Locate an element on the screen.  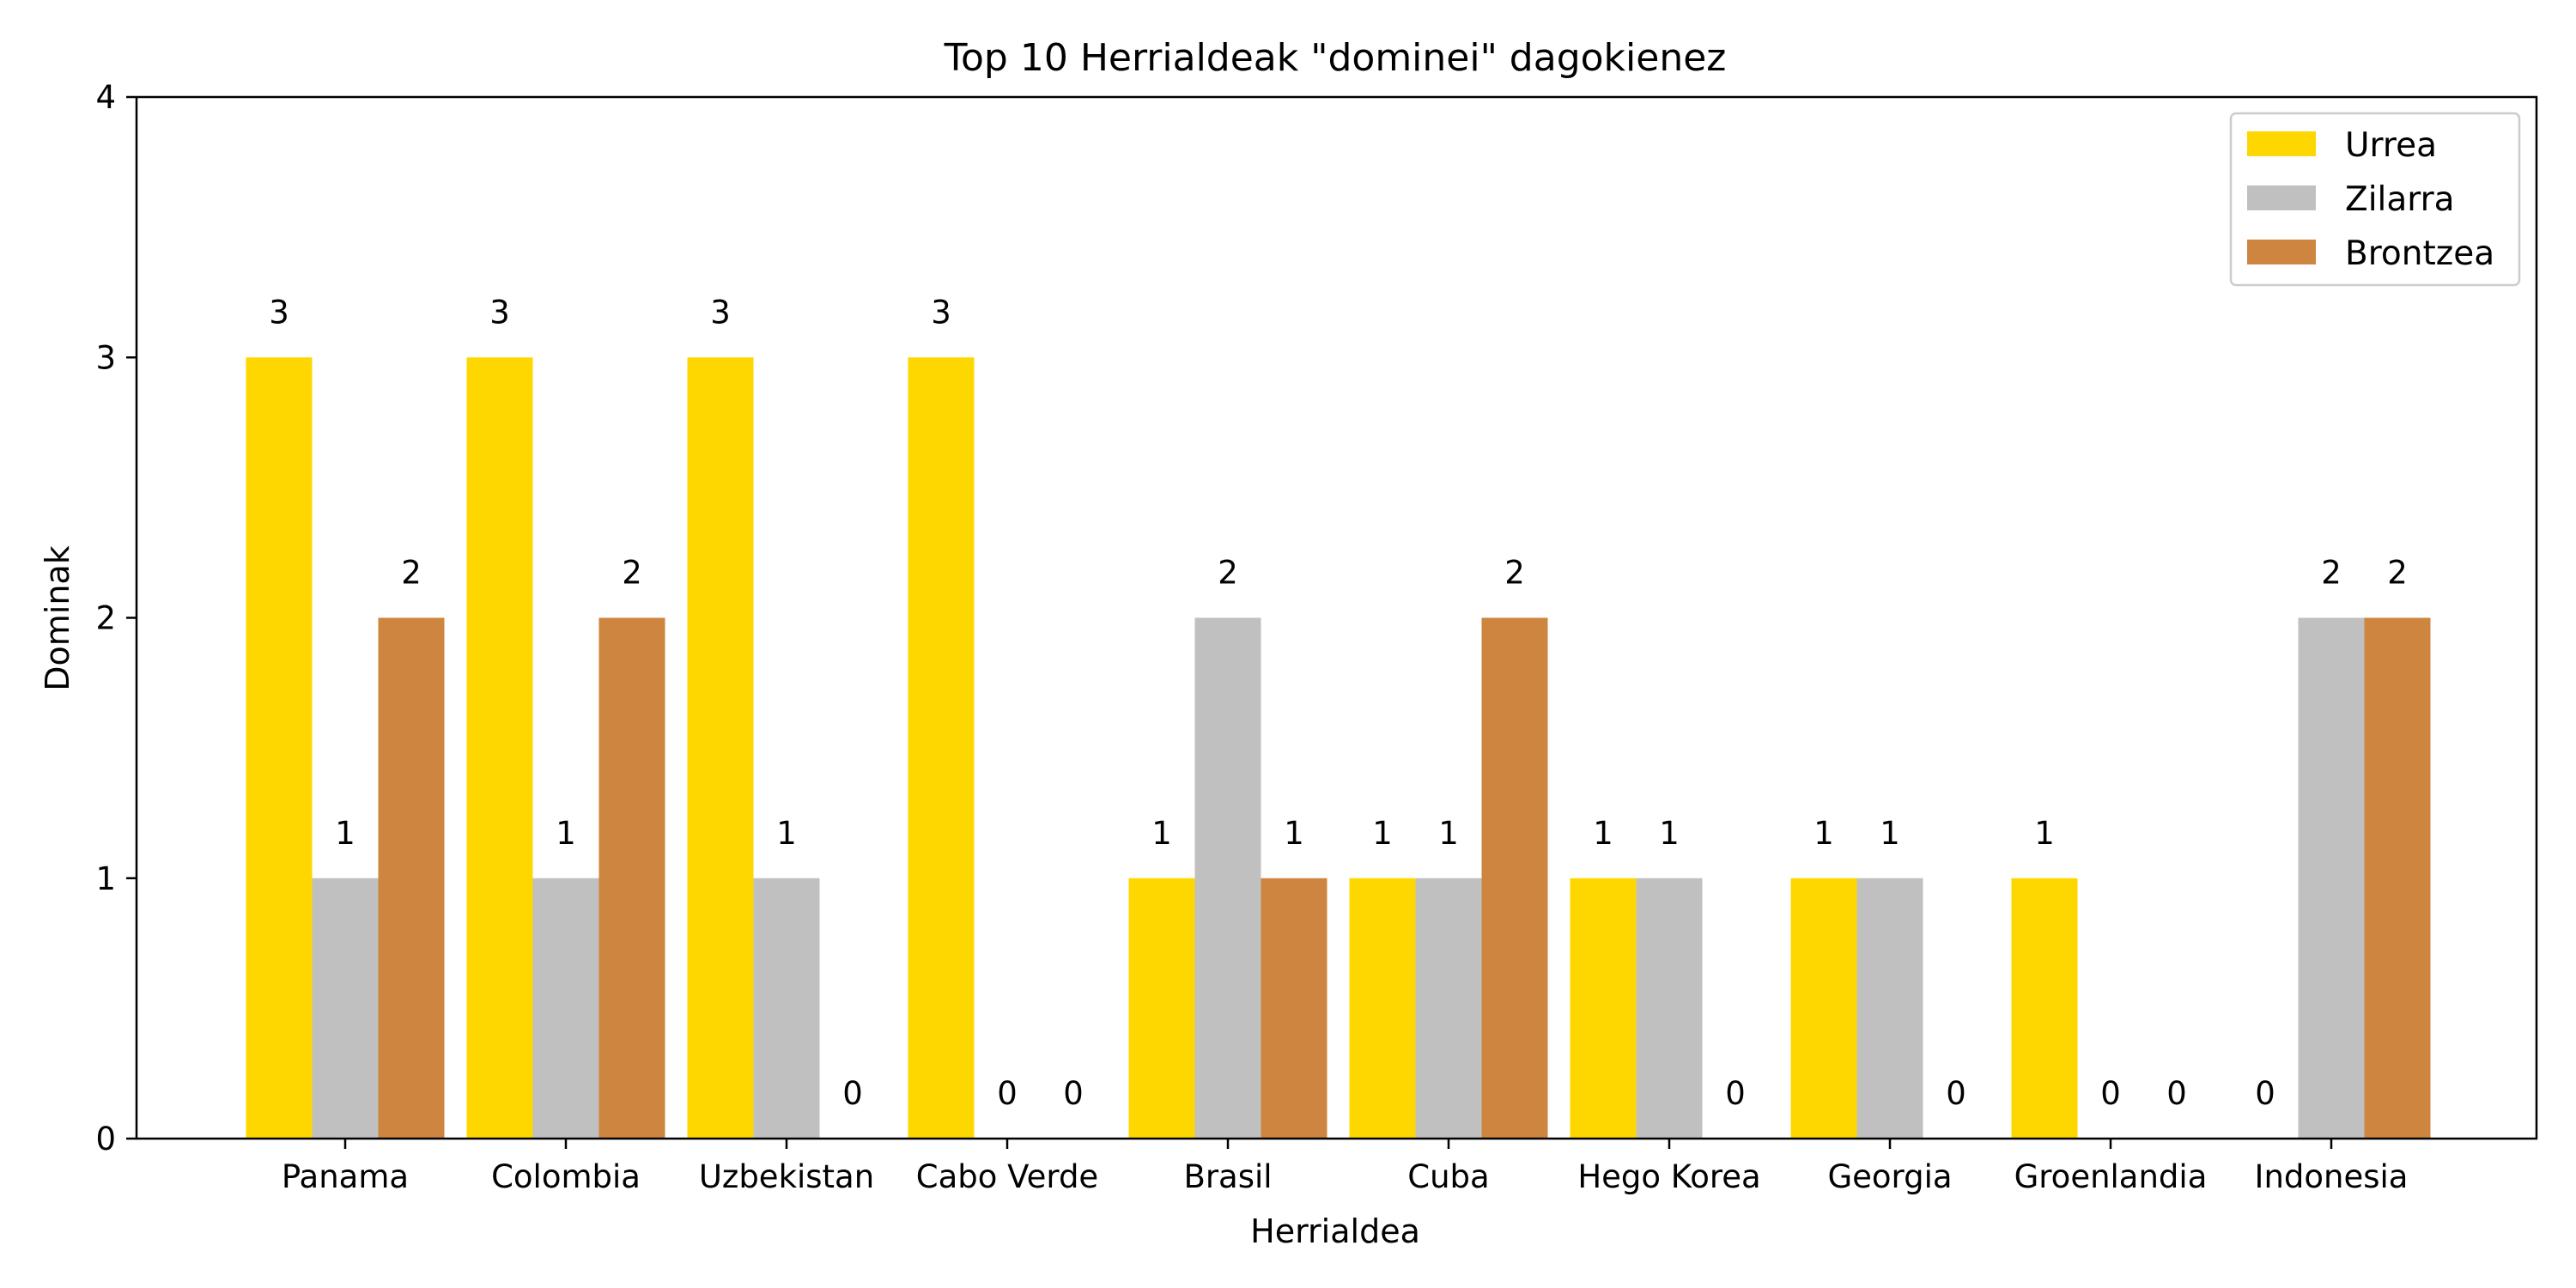
y-tick-label: 0 is located at coordinates (106, 1139).